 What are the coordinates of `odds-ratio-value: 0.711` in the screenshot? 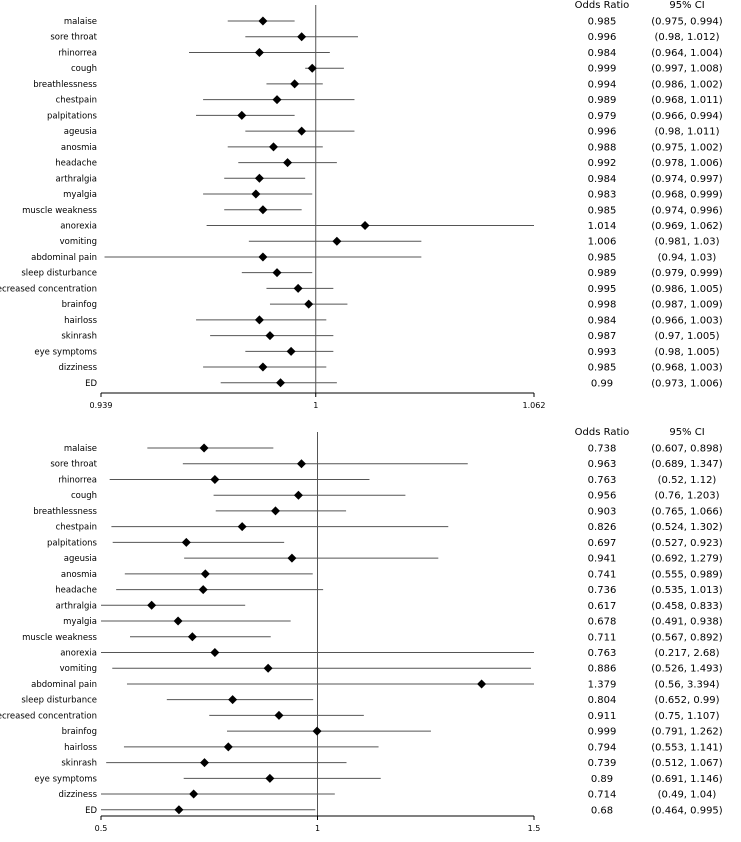 It's located at (602, 637).